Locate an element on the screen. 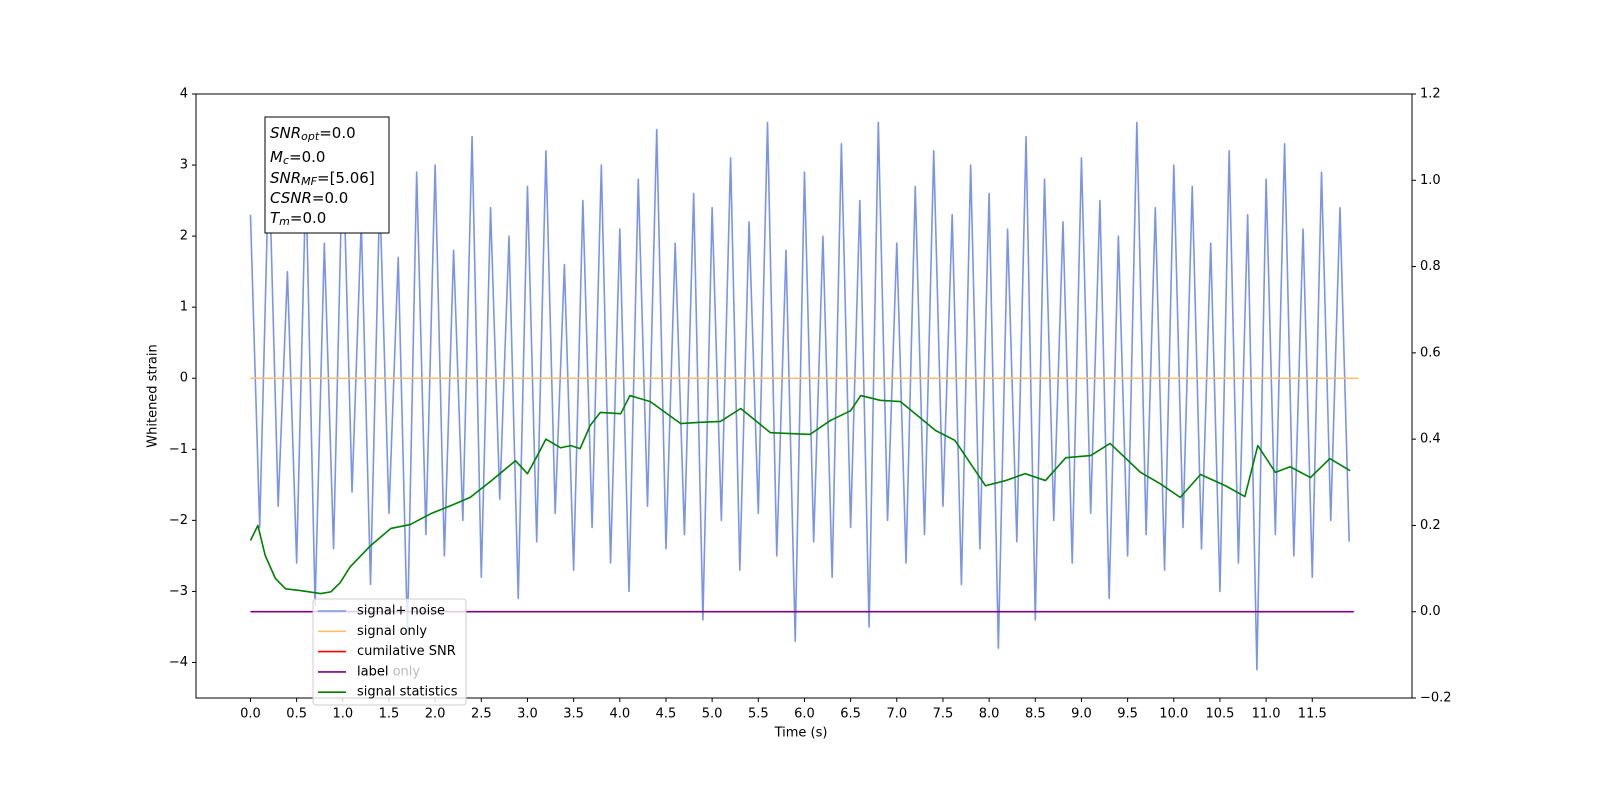 The image size is (1600, 800). y2-tick-label: 0.8 is located at coordinates (1430, 266).